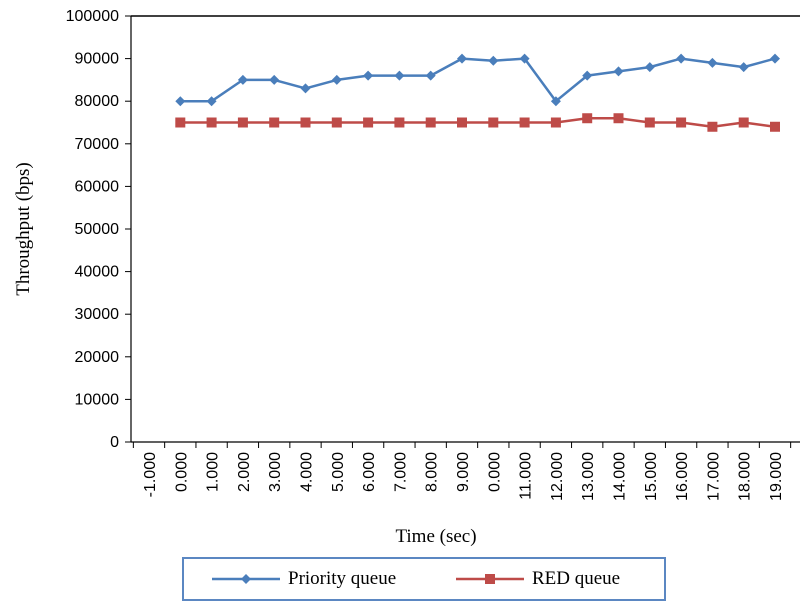 The height and width of the screenshot is (601, 800). Describe the element at coordinates (588, 476) in the screenshot. I see `x-tick-label: 13.000` at that location.